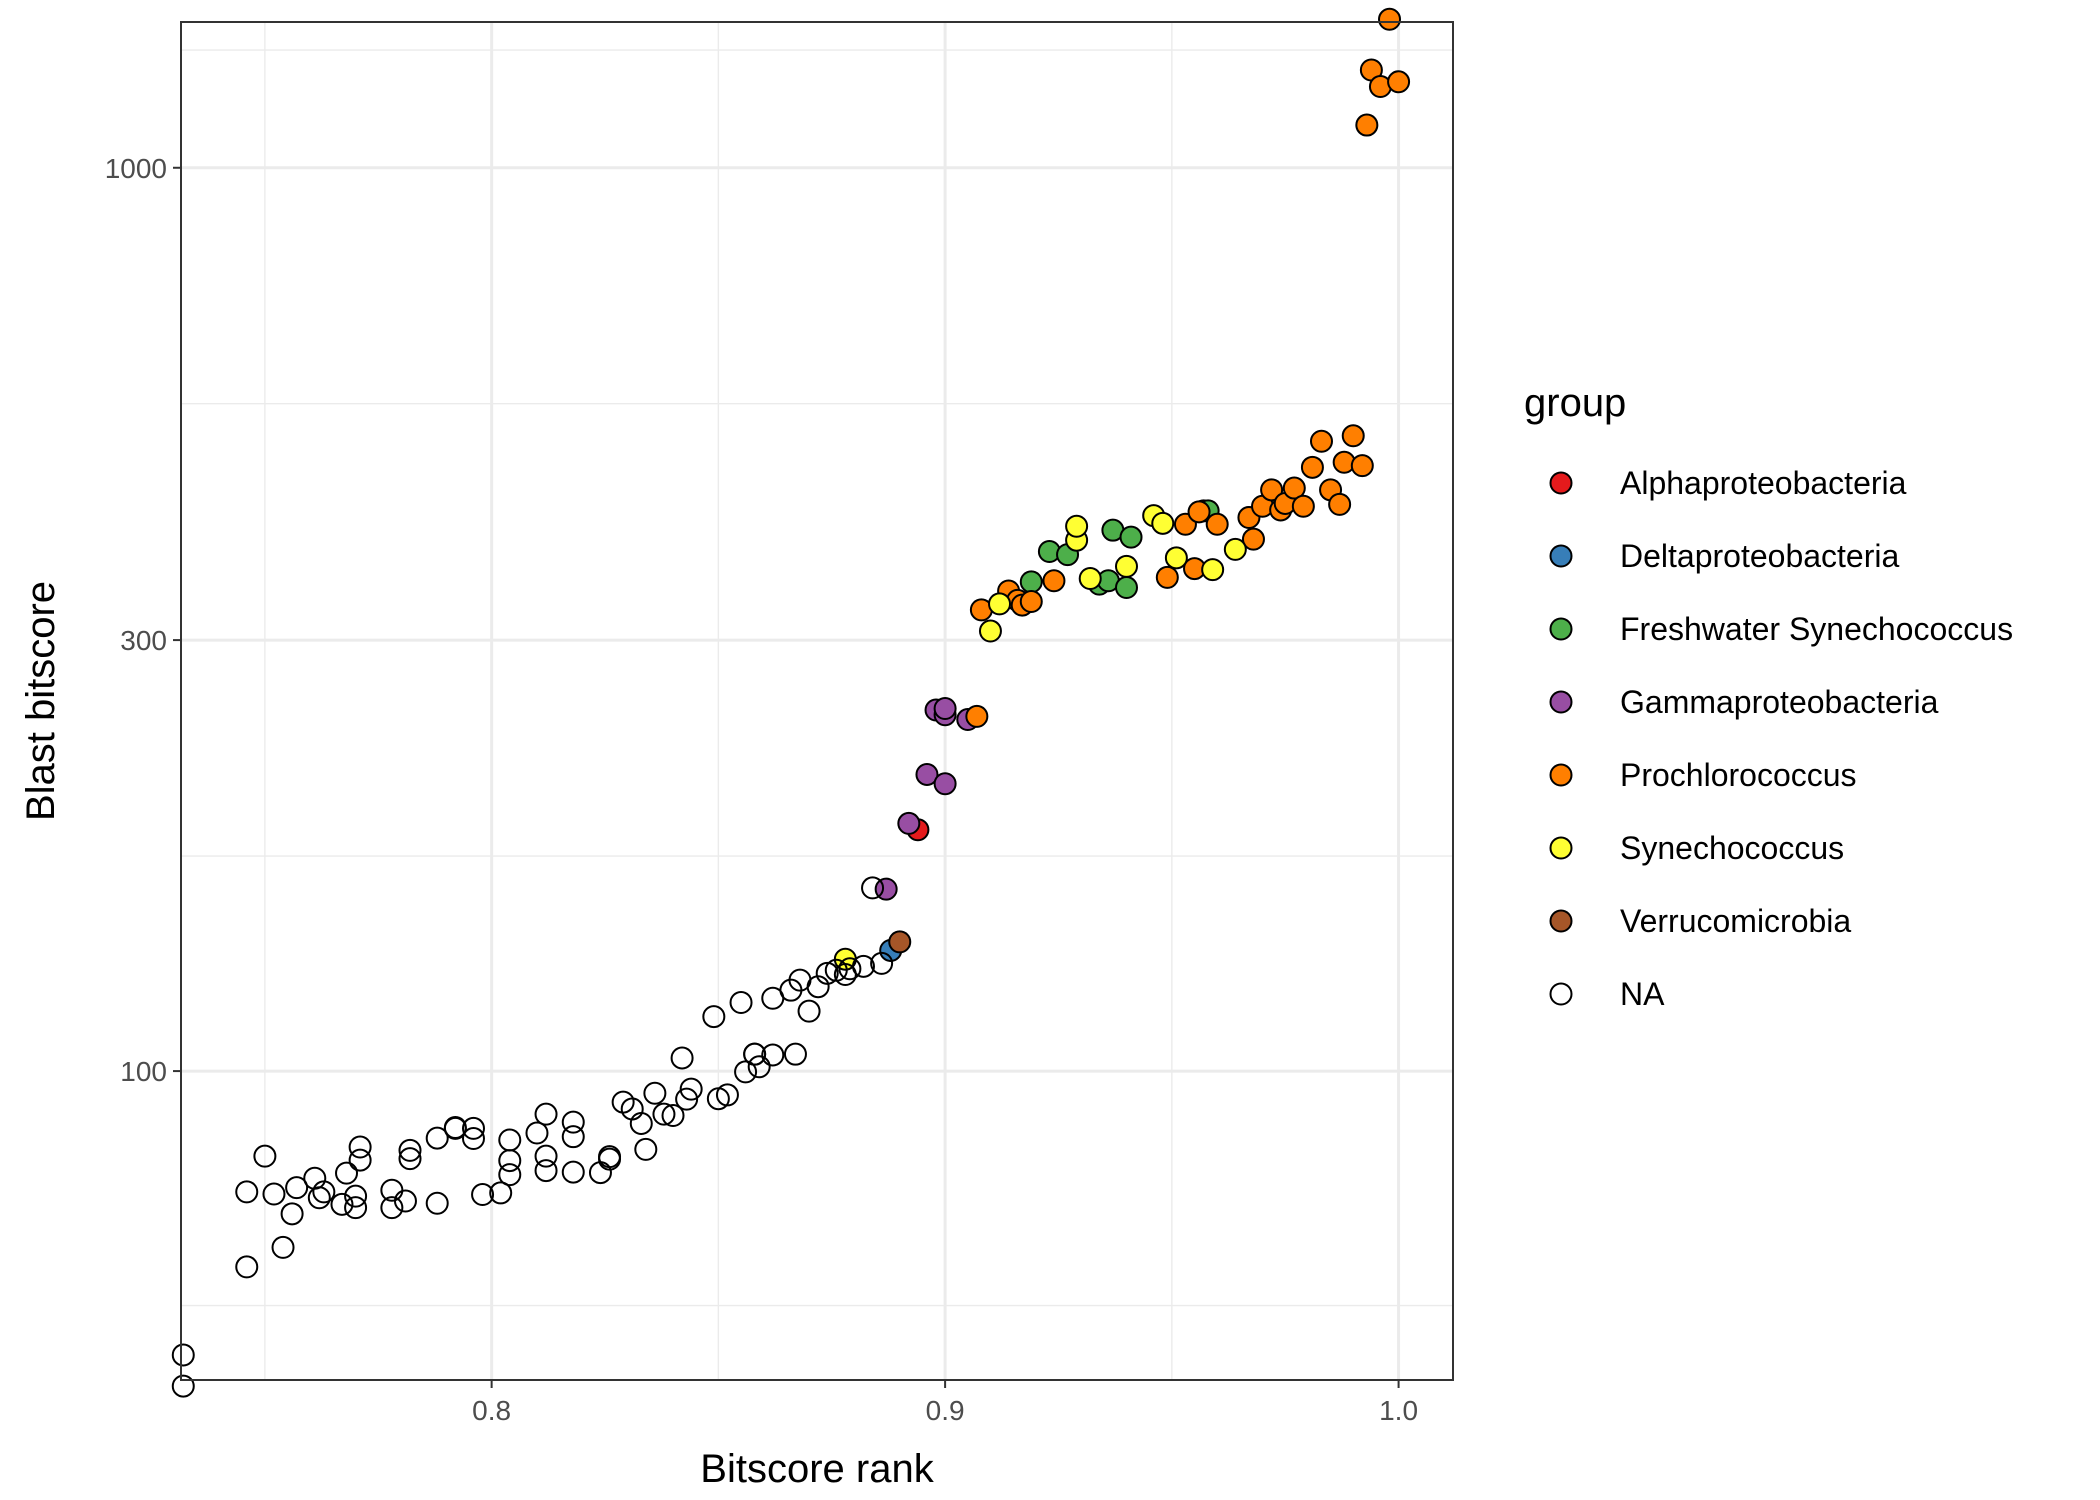  Describe the element at coordinates (1735, 921) in the screenshot. I see `legend-label-verrucomicrobia: Verrucomicrobia` at that location.